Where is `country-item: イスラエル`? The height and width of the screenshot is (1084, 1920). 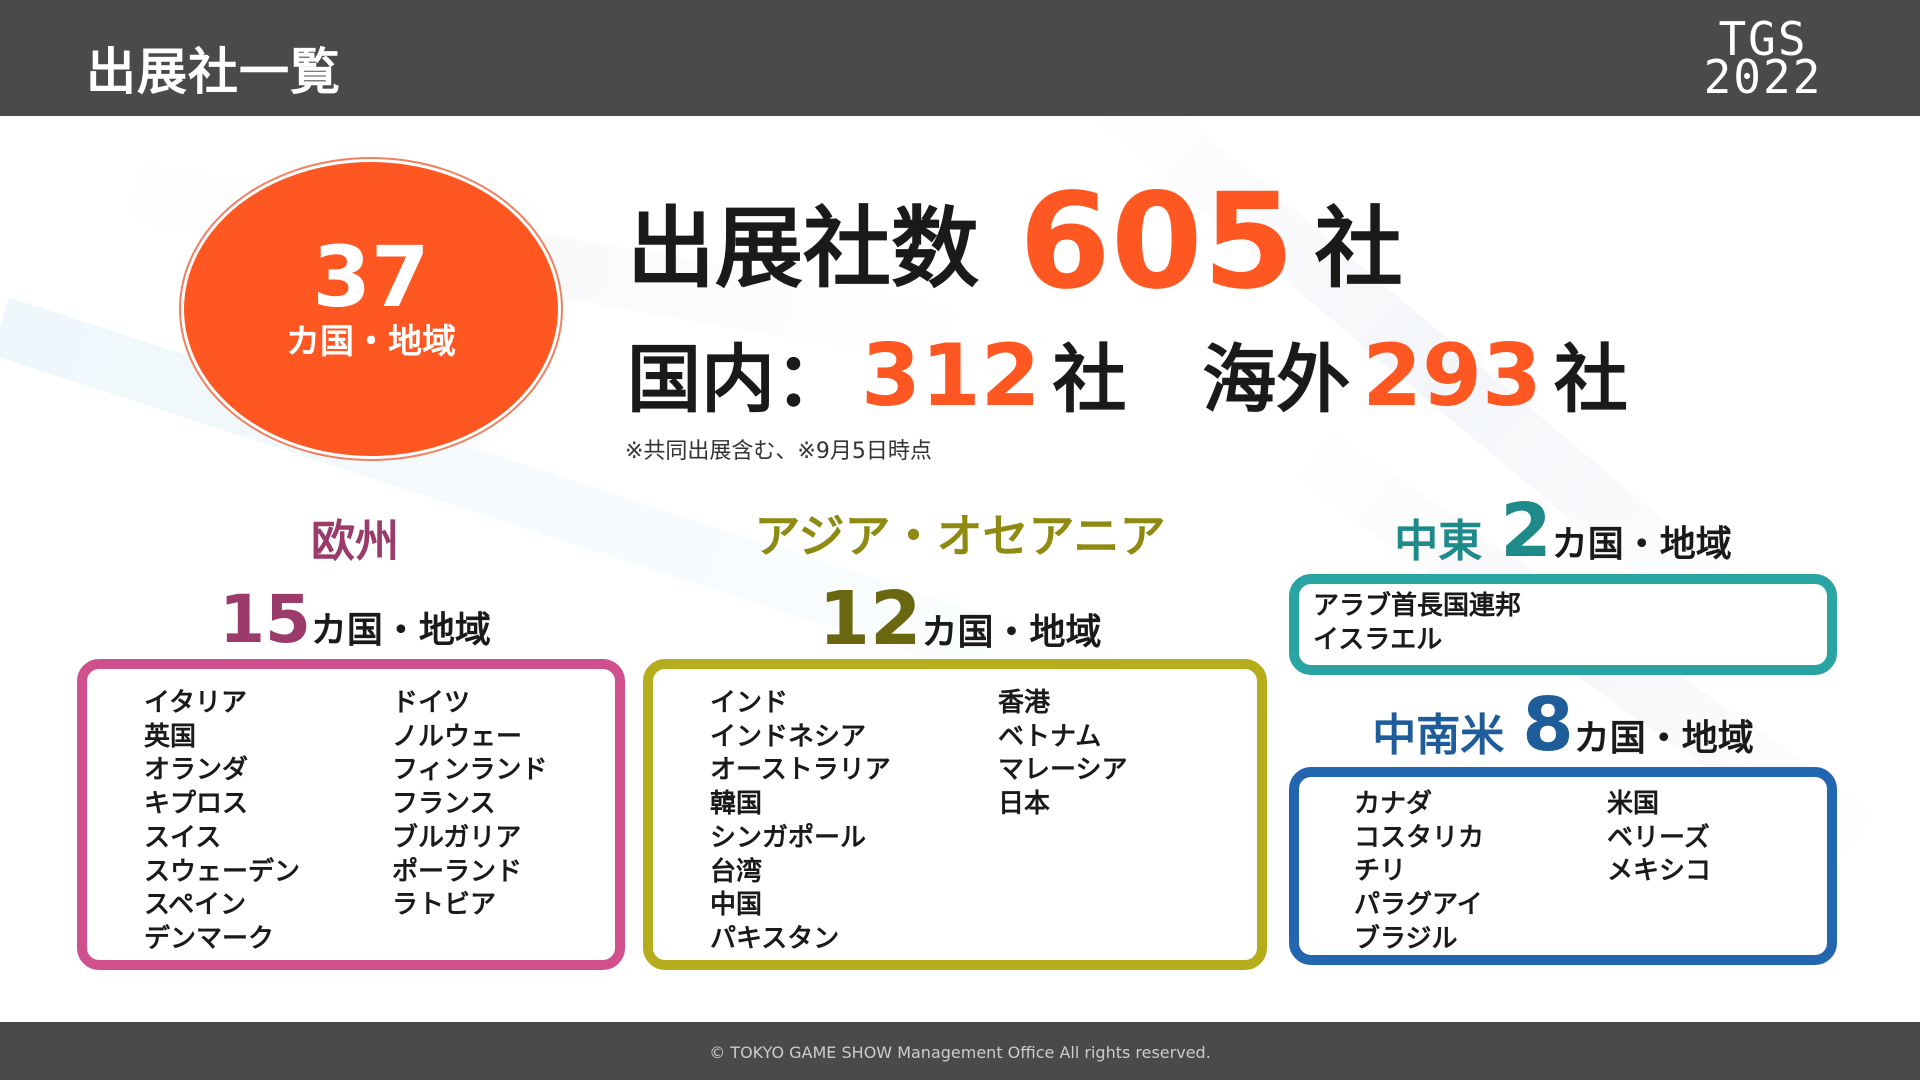
country-item: イスラエル is located at coordinates (1378, 639).